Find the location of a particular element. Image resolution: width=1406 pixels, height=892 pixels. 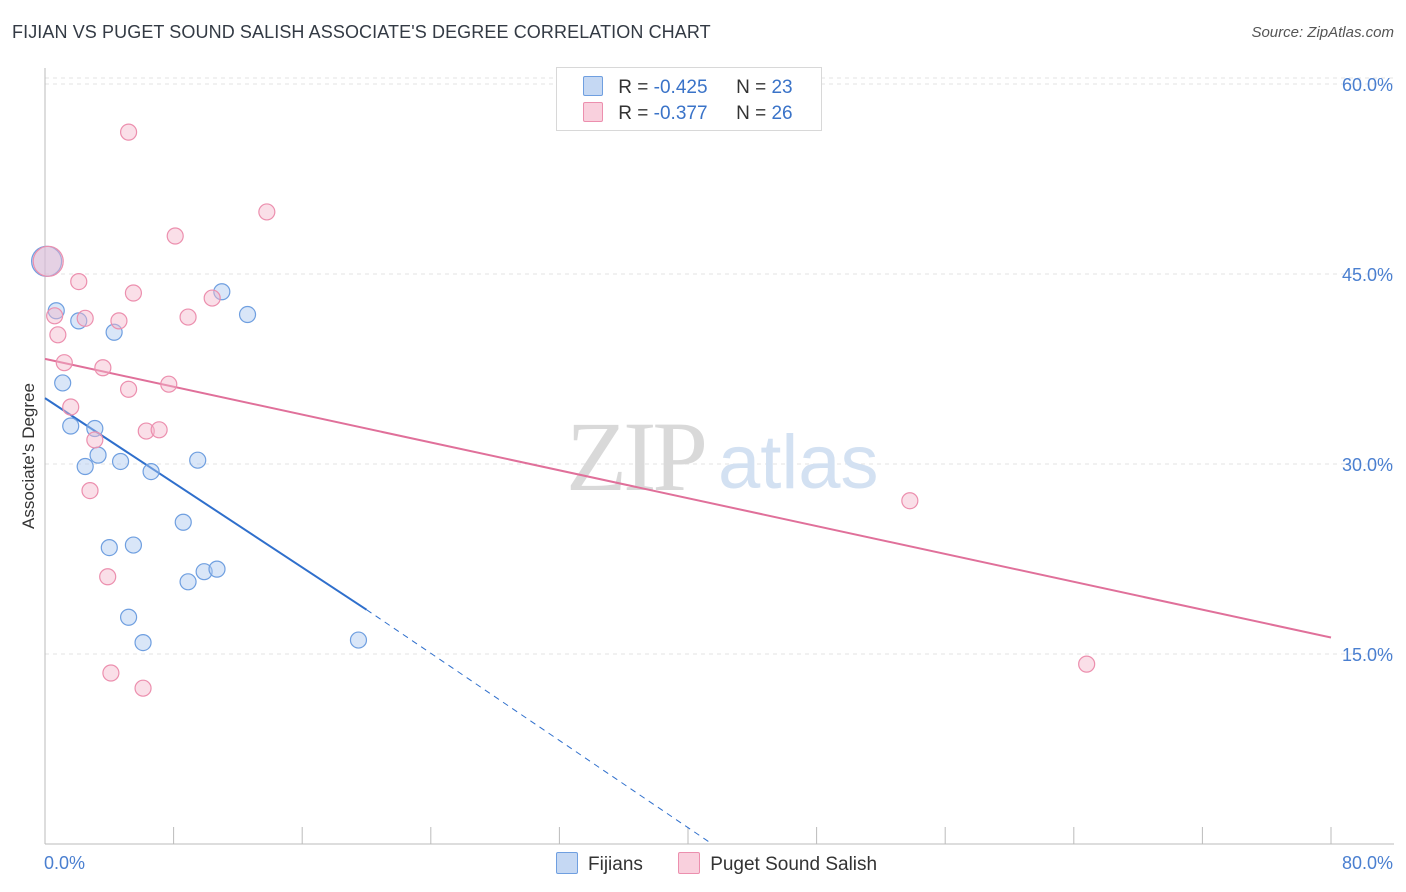

salish-n-value: 26 is located at coordinates (782, 113).